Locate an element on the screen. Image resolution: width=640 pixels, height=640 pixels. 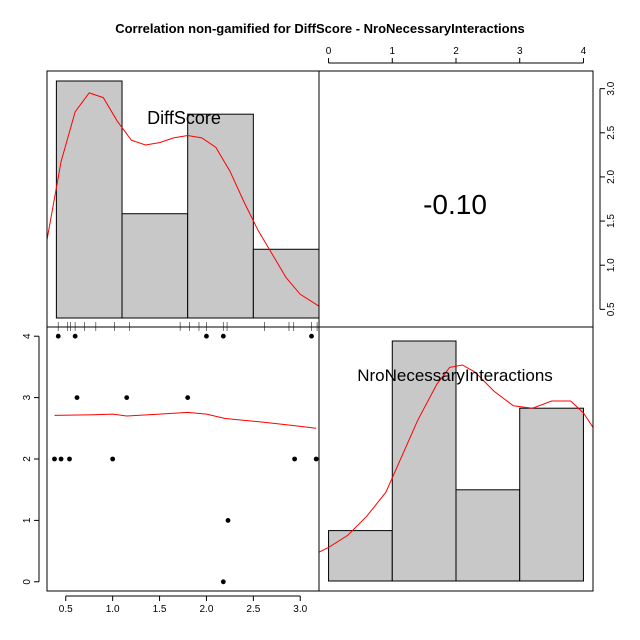
left-tick-label: 3 is located at coordinates (27, 397).